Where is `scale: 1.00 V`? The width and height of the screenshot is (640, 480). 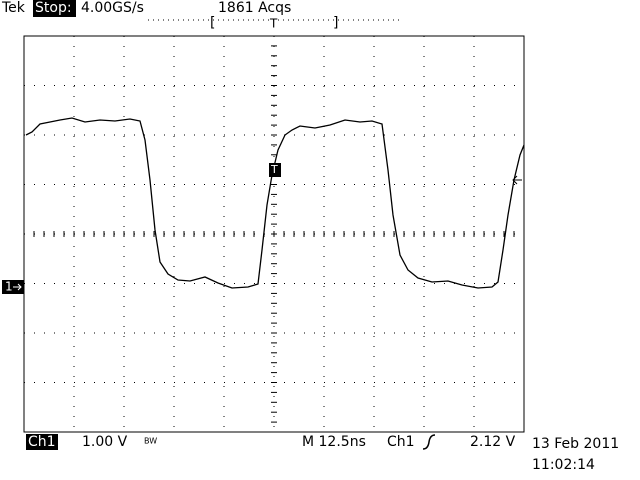
scale: 1.00 V is located at coordinates (105, 442).